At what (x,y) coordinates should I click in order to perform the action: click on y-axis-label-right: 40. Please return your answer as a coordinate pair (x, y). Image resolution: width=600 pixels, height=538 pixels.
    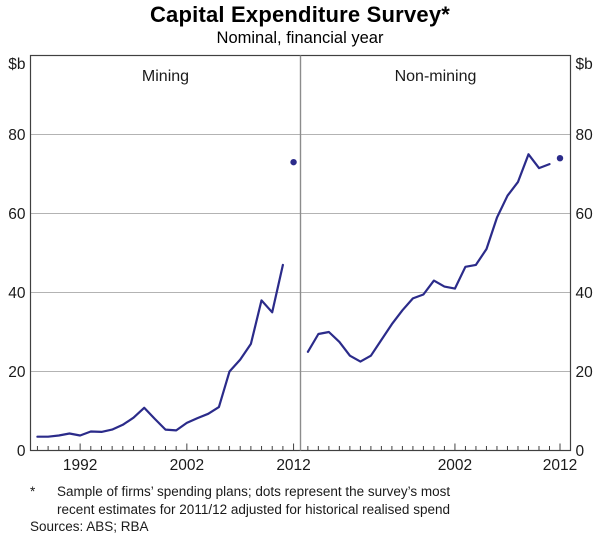
    Looking at the image, I should click on (585, 293).